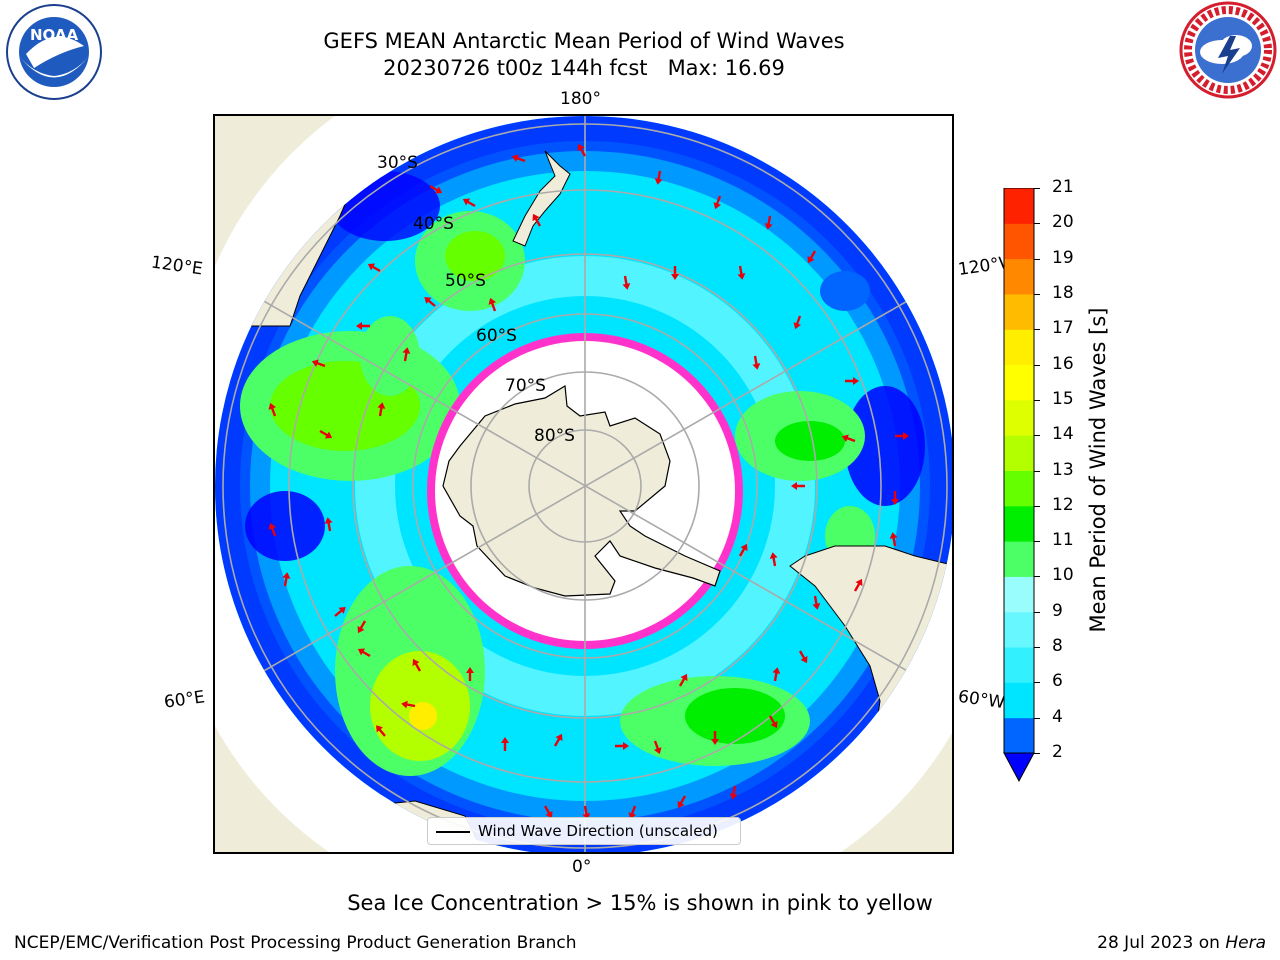 The width and height of the screenshot is (1280, 960). I want to click on colorbar-tick-label: 4, so click(1057, 716).